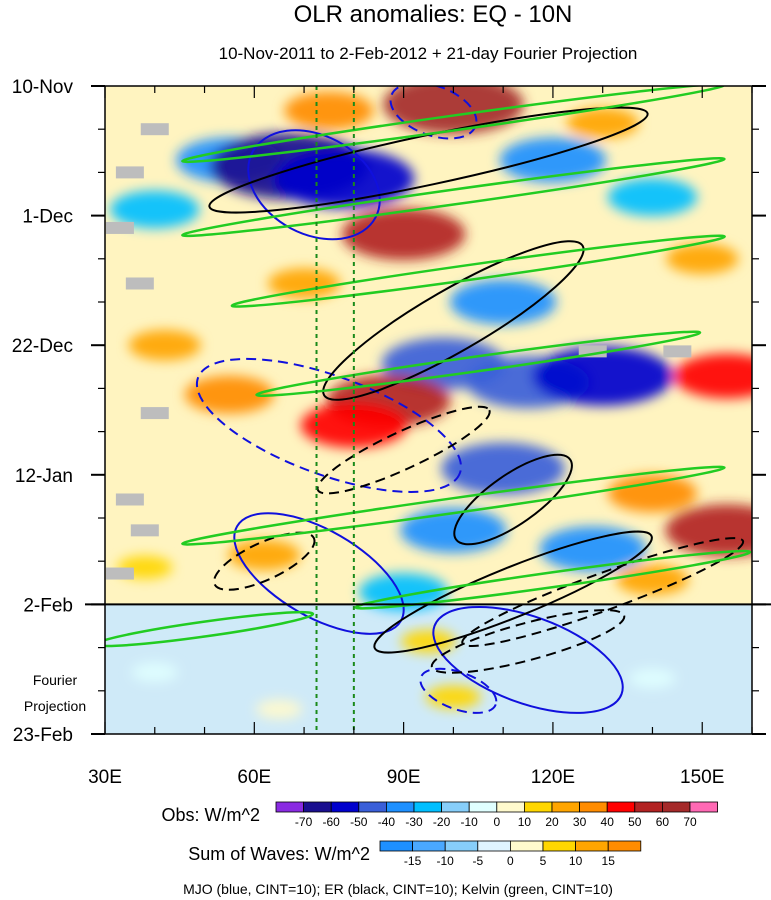 This screenshot has height=900, width=771. What do you see at coordinates (552, 822) in the screenshot?
I see `obs-colorbar-level-20: 20` at bounding box center [552, 822].